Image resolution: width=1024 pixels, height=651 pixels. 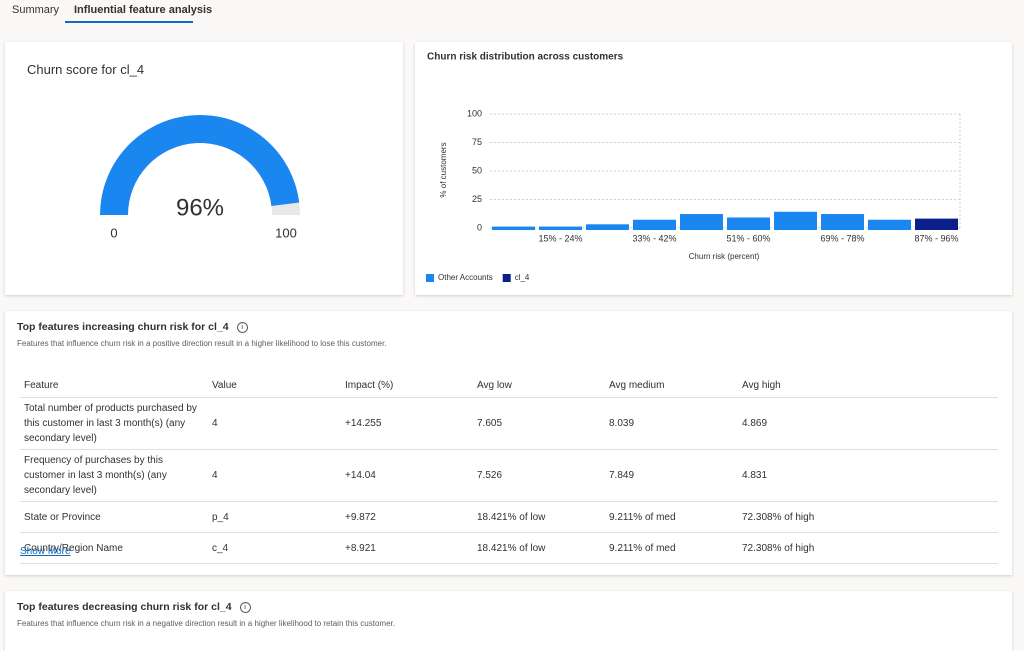 What do you see at coordinates (936, 238) in the screenshot?
I see `x-tick-label: 87% - 96%` at bounding box center [936, 238].